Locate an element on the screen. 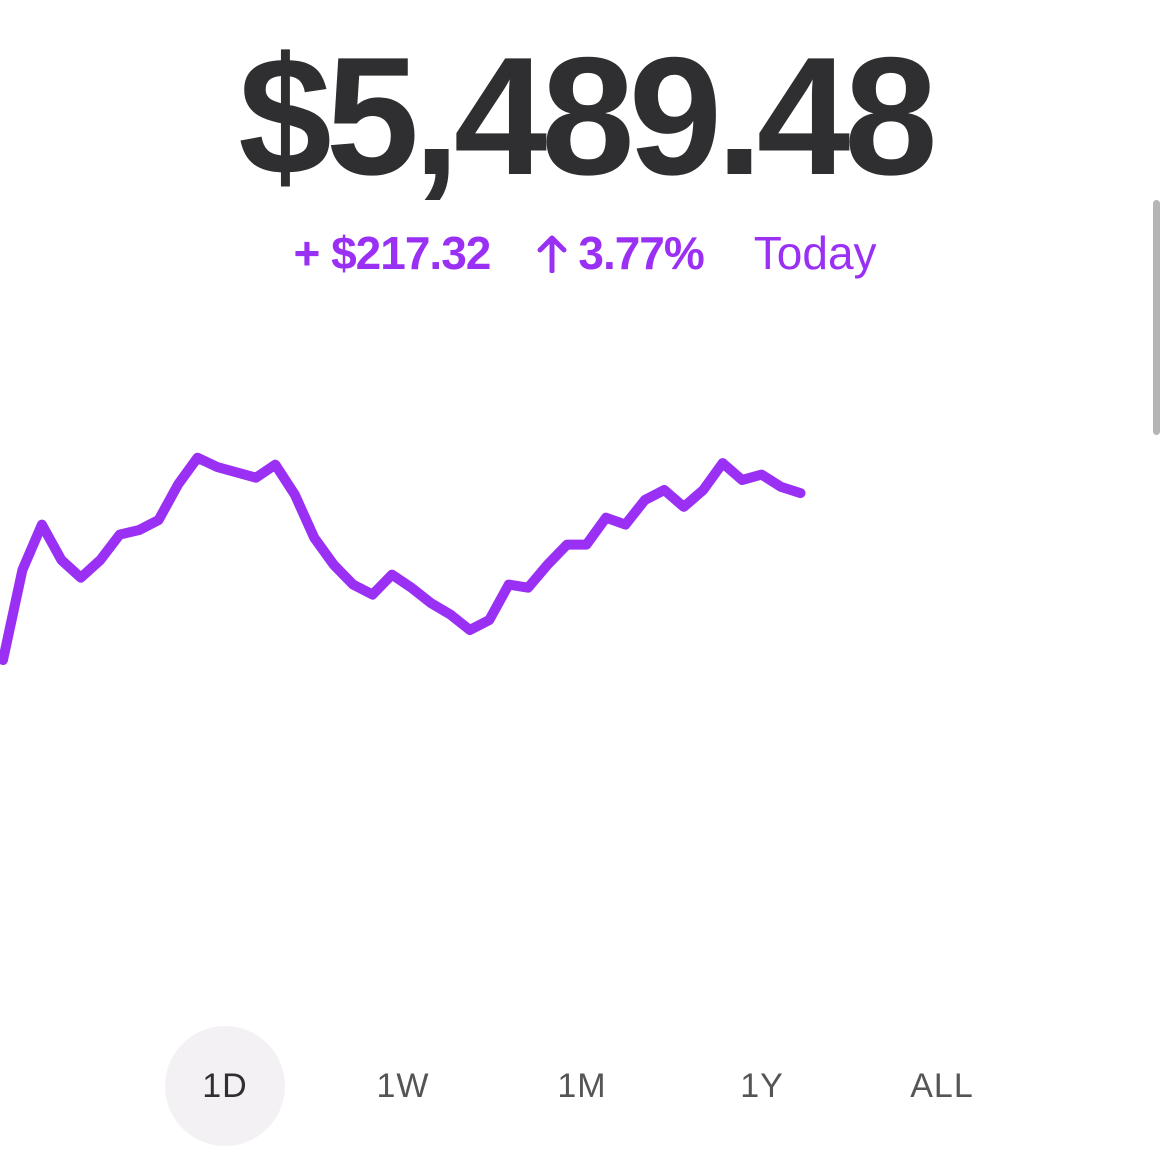  range-button: 1W is located at coordinates (403, 1085).